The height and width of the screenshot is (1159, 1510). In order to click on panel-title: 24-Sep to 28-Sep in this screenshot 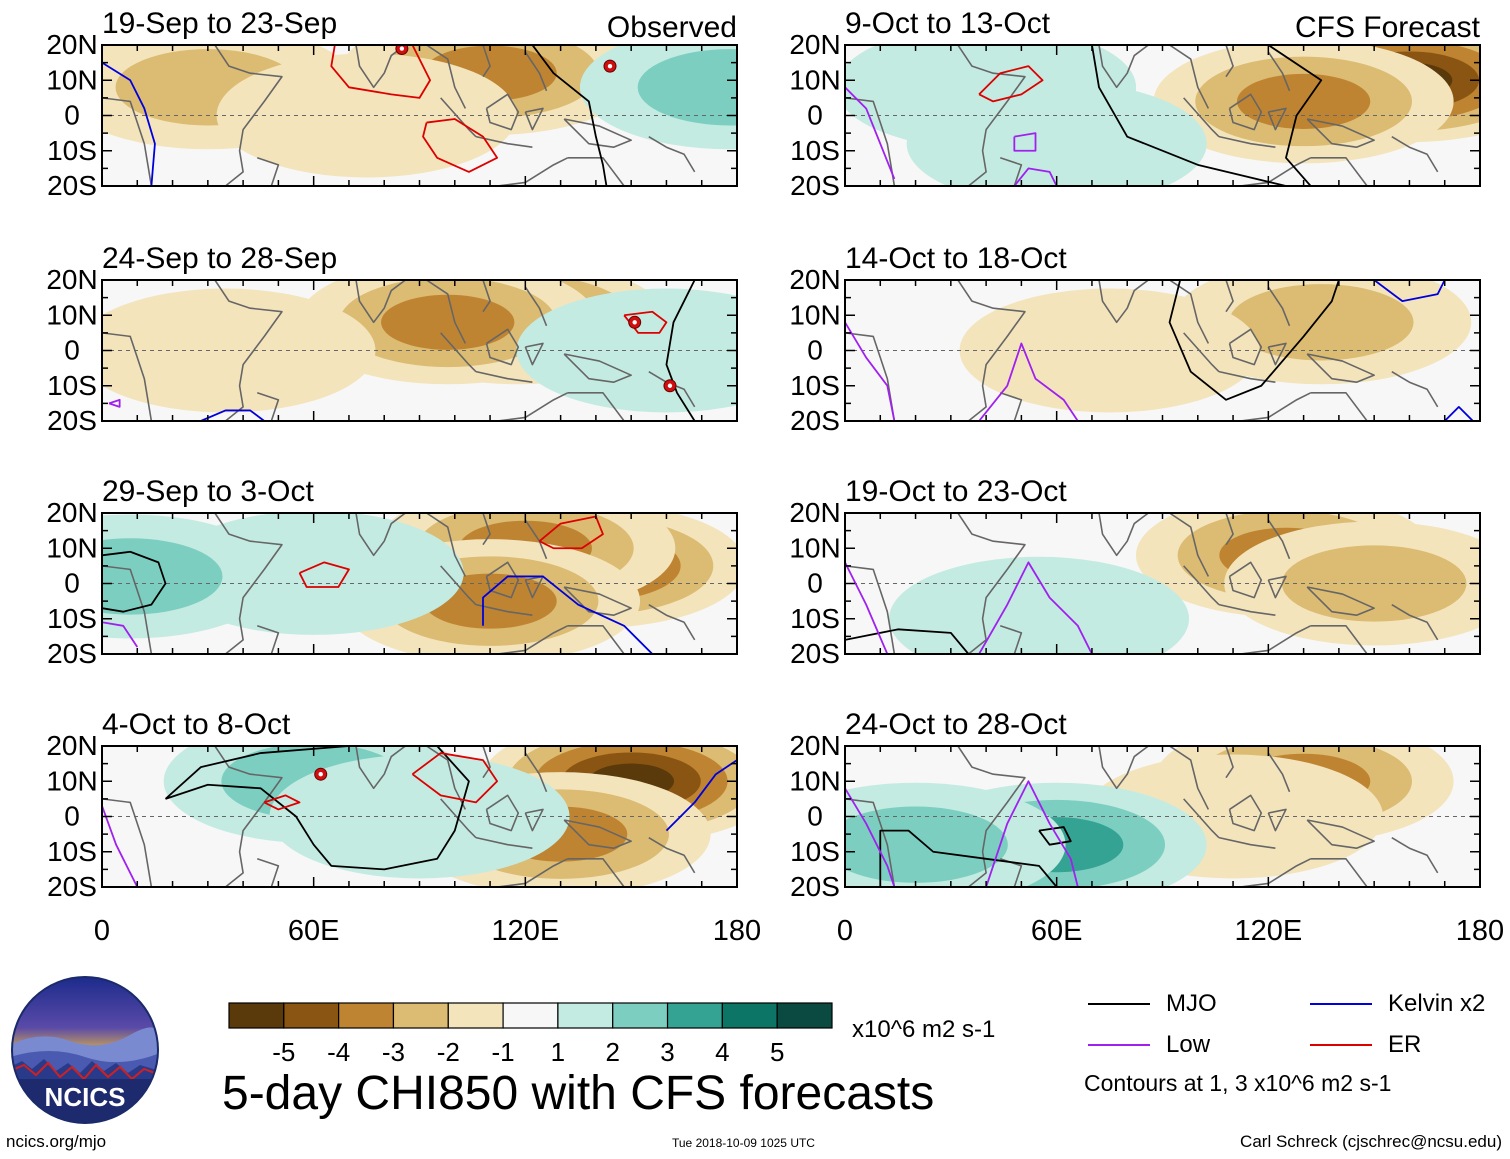, I will do `click(219, 258)`.